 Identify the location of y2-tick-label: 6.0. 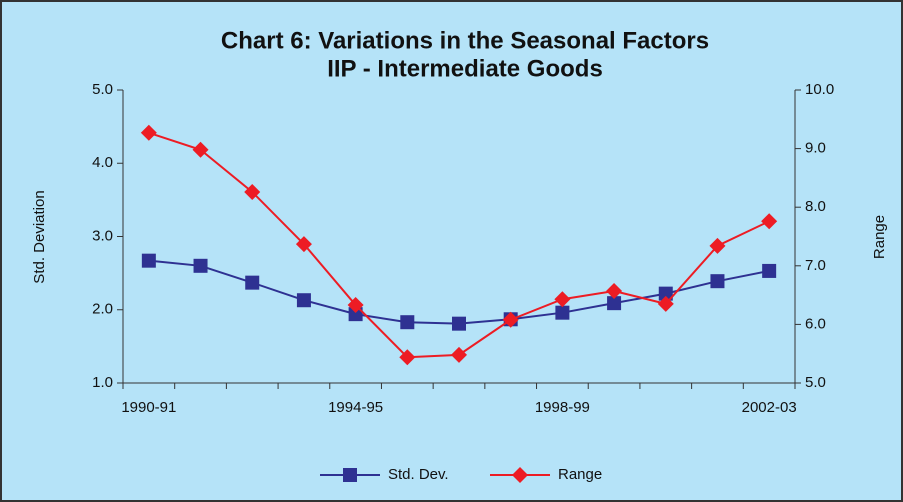
(815, 323).